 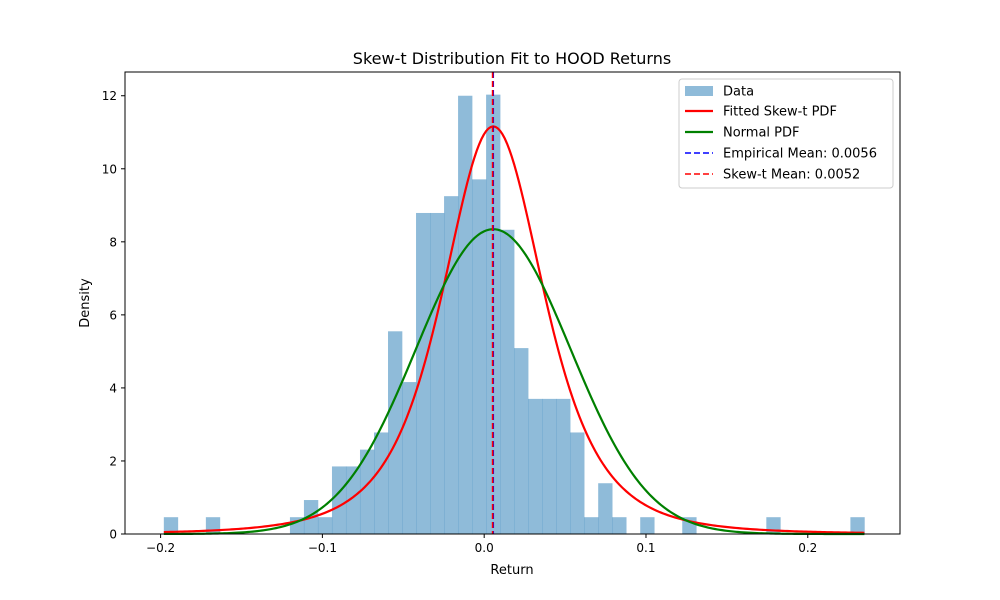 I want to click on x-axis-ticks: −0.2 −0.1 0.0 0.1 0.2, so click(x=481, y=544).